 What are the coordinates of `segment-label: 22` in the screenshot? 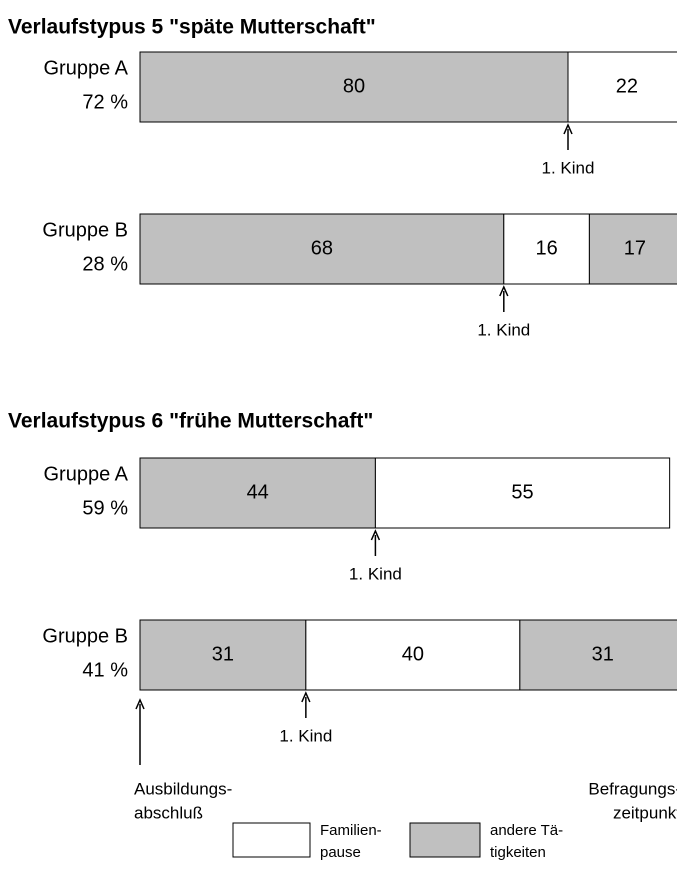 It's located at (627, 86).